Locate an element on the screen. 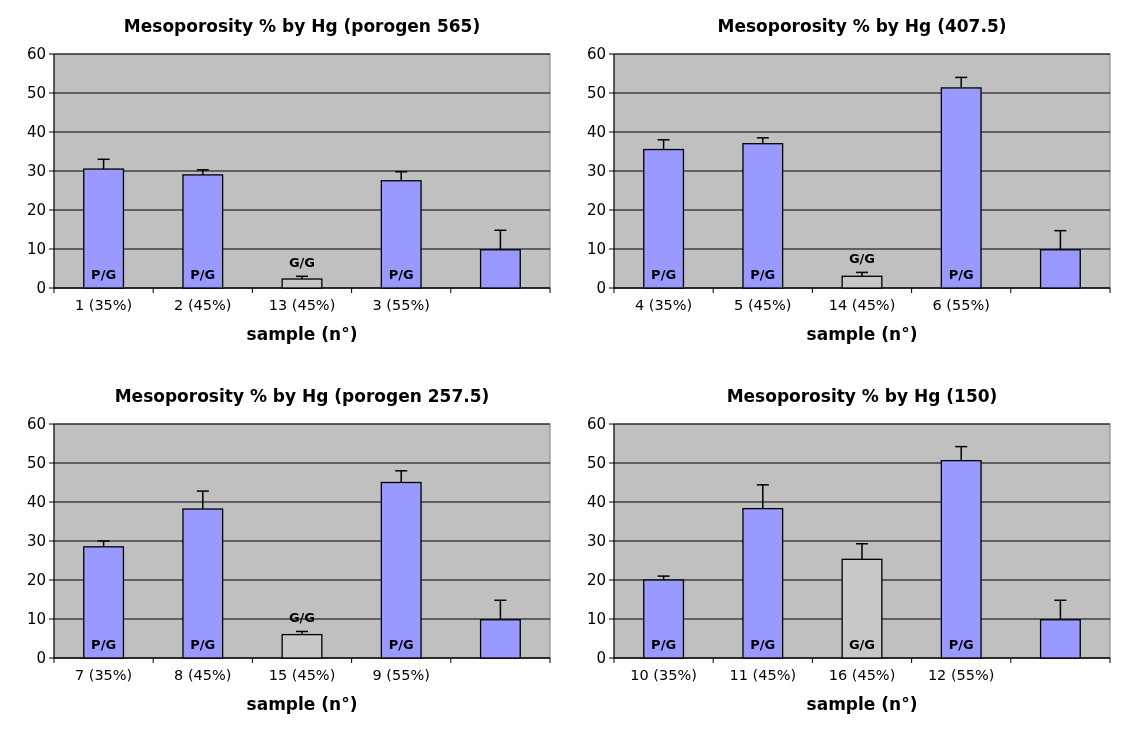 This screenshot has height=742, width=1129. chart-title: Mesoporosity % by Hg (porogen 257.5) is located at coordinates (302, 396).